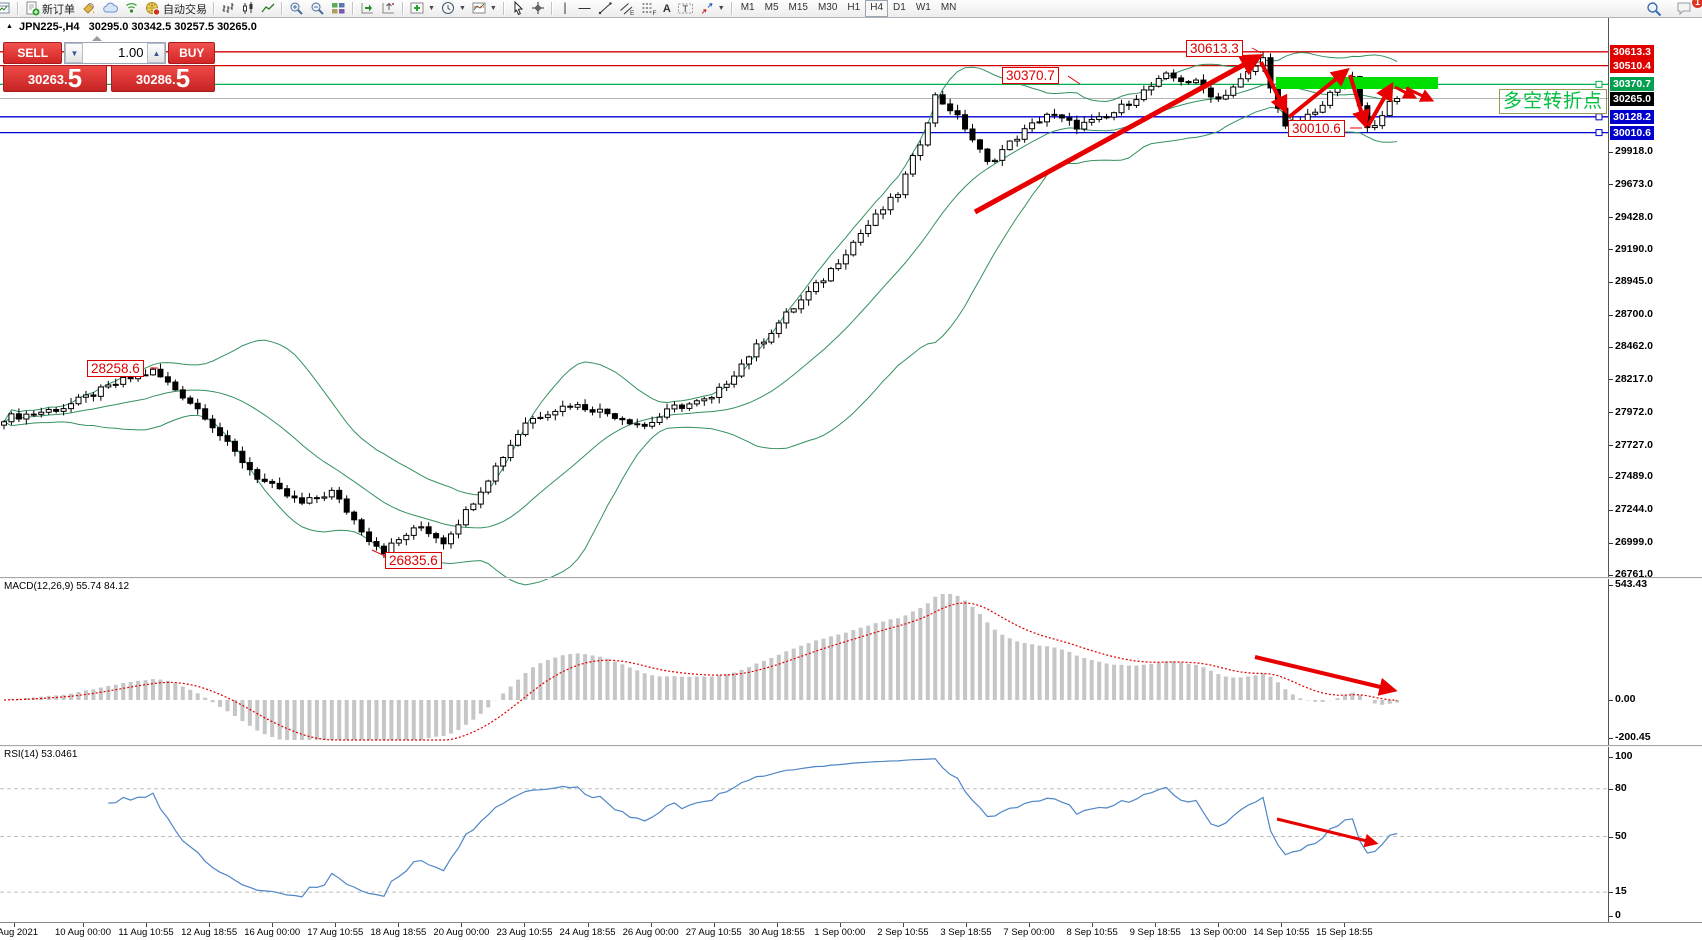 The height and width of the screenshot is (940, 1702). I want to click on bar-chart-icon, so click(228, 8).